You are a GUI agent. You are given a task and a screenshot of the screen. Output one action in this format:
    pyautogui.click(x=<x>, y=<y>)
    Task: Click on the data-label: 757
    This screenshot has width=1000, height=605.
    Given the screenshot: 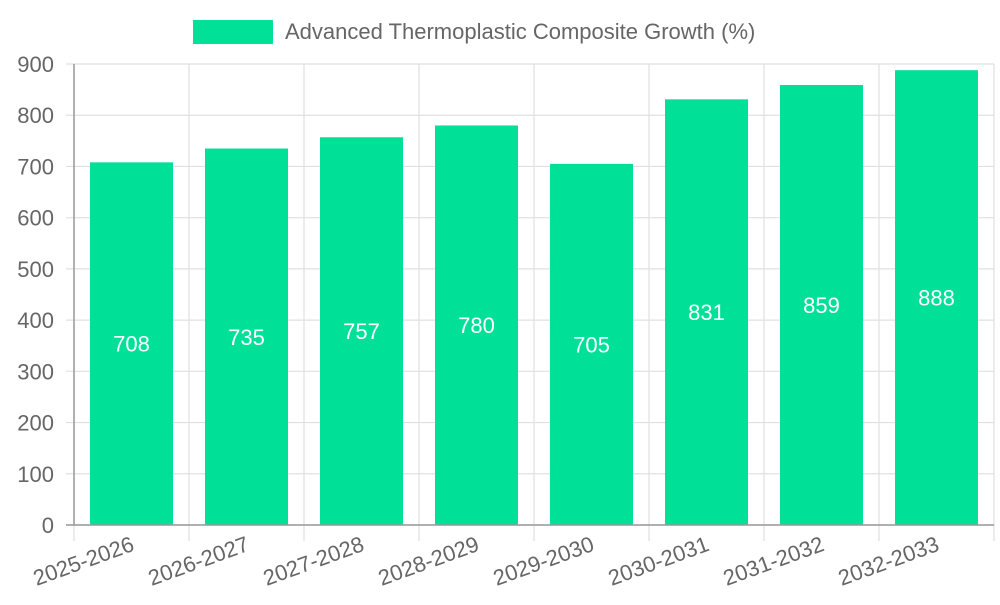 What is the action you would take?
    pyautogui.click(x=361, y=331)
    